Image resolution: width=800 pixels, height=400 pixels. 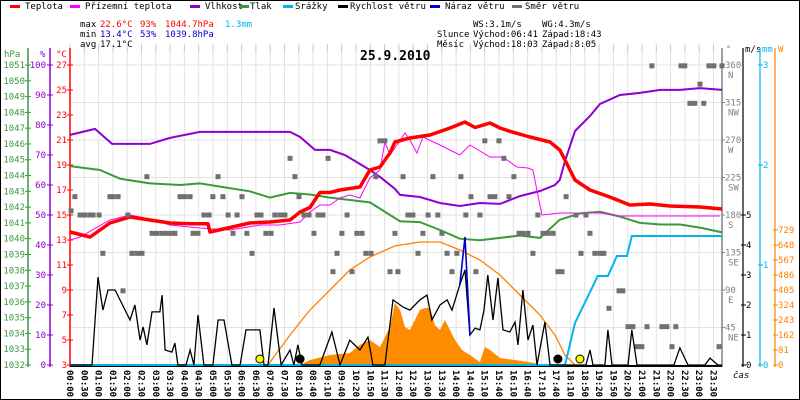 I want to click on temperature-tick-label: 19, so click(x=61, y=166).